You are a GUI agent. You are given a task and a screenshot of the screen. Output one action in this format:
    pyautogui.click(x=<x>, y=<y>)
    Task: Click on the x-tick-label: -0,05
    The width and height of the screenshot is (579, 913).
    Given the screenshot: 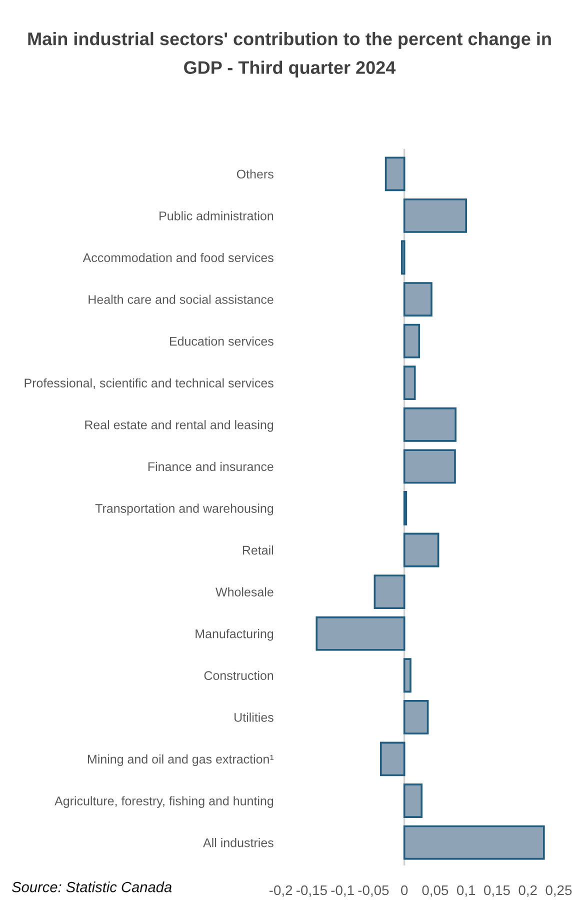 What is the action you would take?
    pyautogui.click(x=373, y=891)
    